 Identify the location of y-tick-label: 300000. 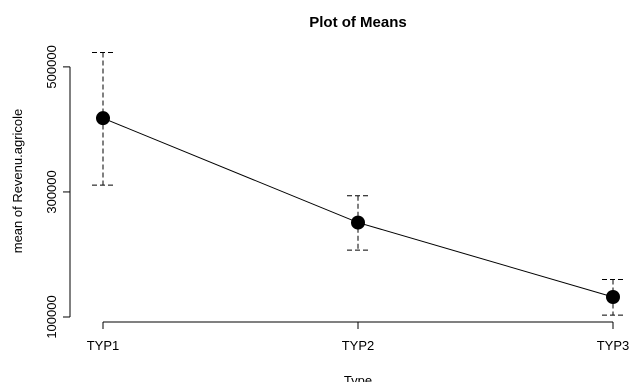
(51, 191).